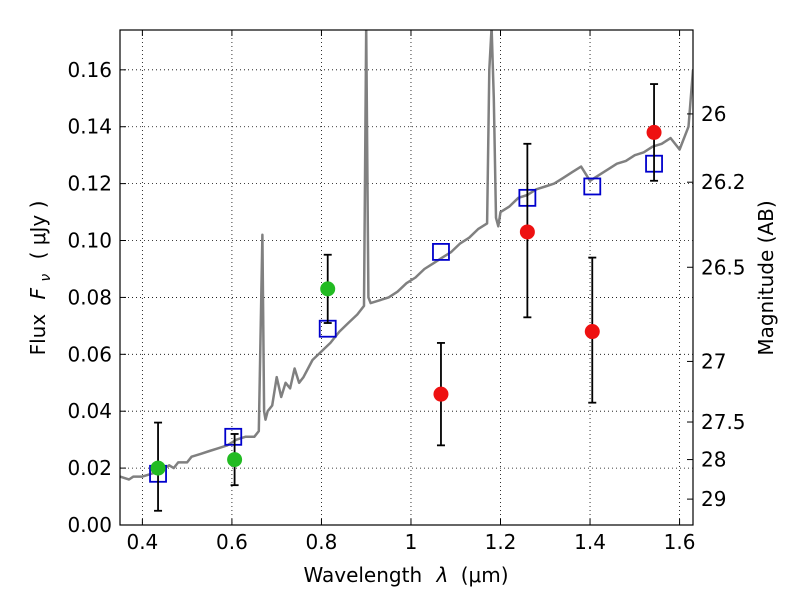 This screenshot has height=600, width=800. I want to click on y2-tick-label: 26.5, so click(723, 267).